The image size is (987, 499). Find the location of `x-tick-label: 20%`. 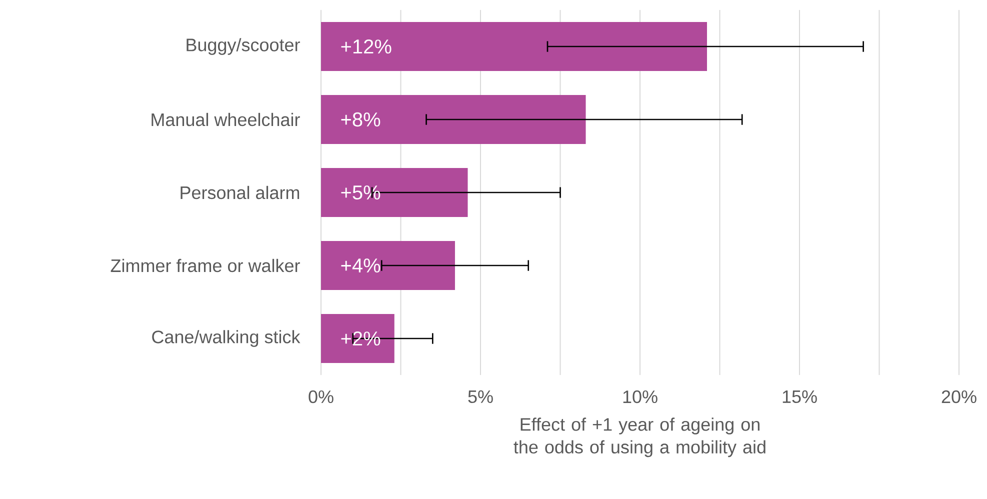

x-tick-label: 20% is located at coordinates (959, 397).